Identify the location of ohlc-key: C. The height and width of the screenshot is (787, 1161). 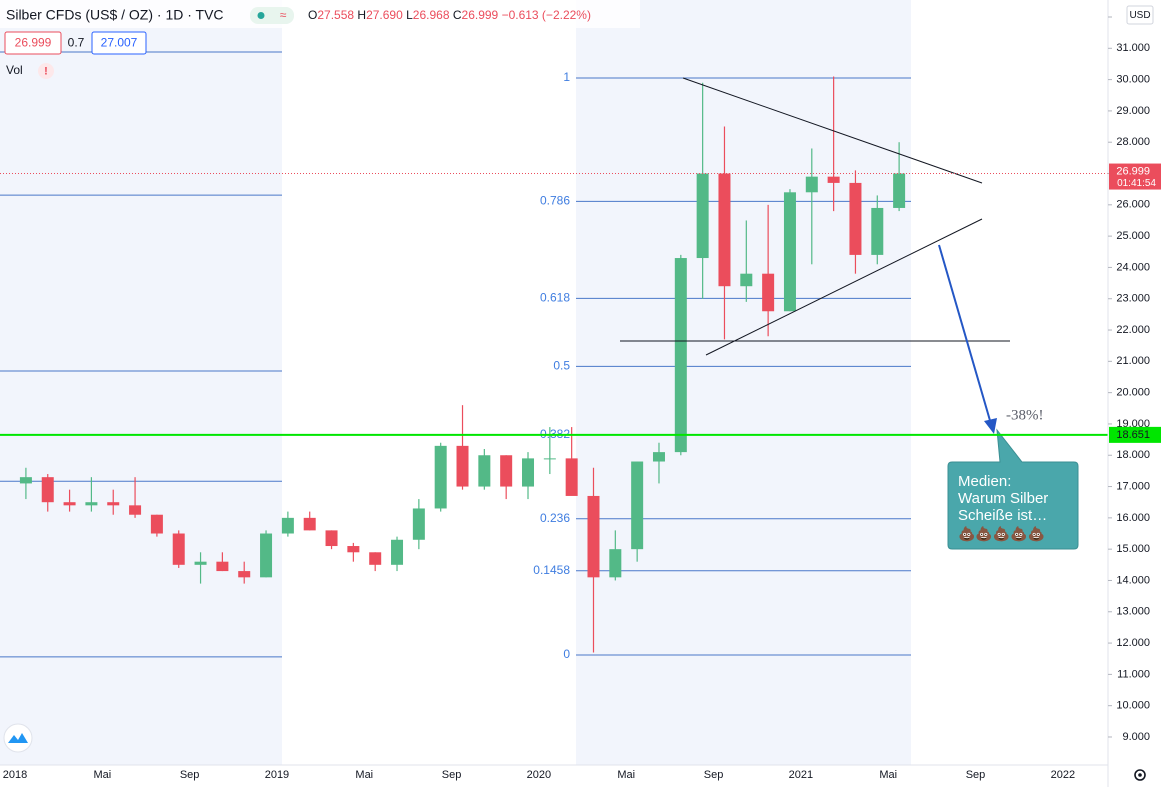
(457, 15).